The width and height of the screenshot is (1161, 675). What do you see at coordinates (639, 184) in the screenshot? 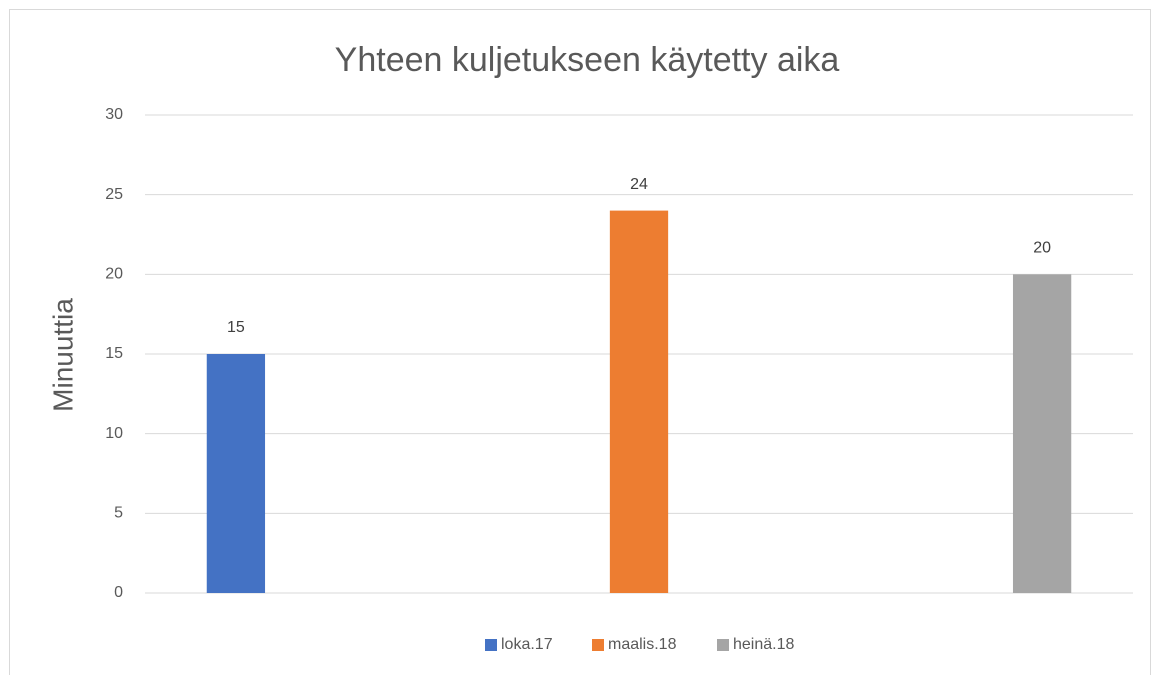
I see `data-label: 24` at bounding box center [639, 184].